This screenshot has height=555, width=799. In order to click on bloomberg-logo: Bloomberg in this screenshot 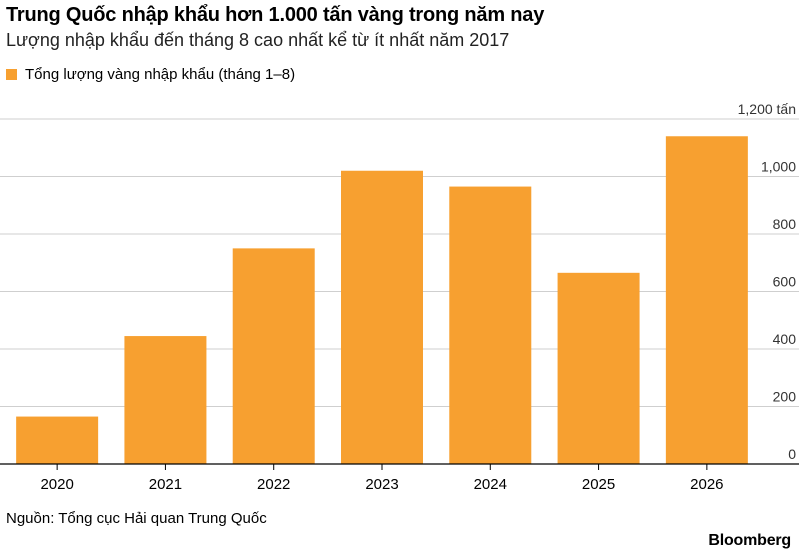, I will do `click(749, 540)`.